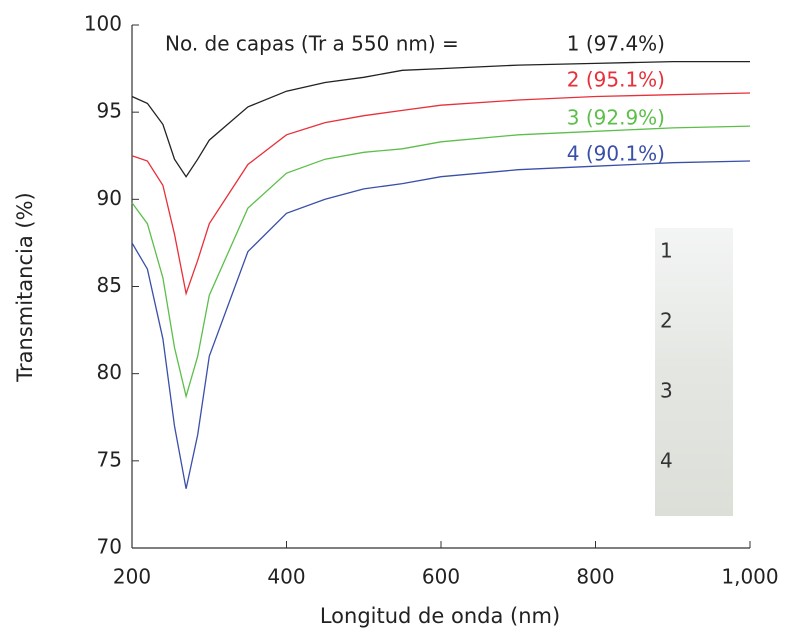  What do you see at coordinates (109, 372) in the screenshot?
I see `y-tick-label: 80` at bounding box center [109, 372].